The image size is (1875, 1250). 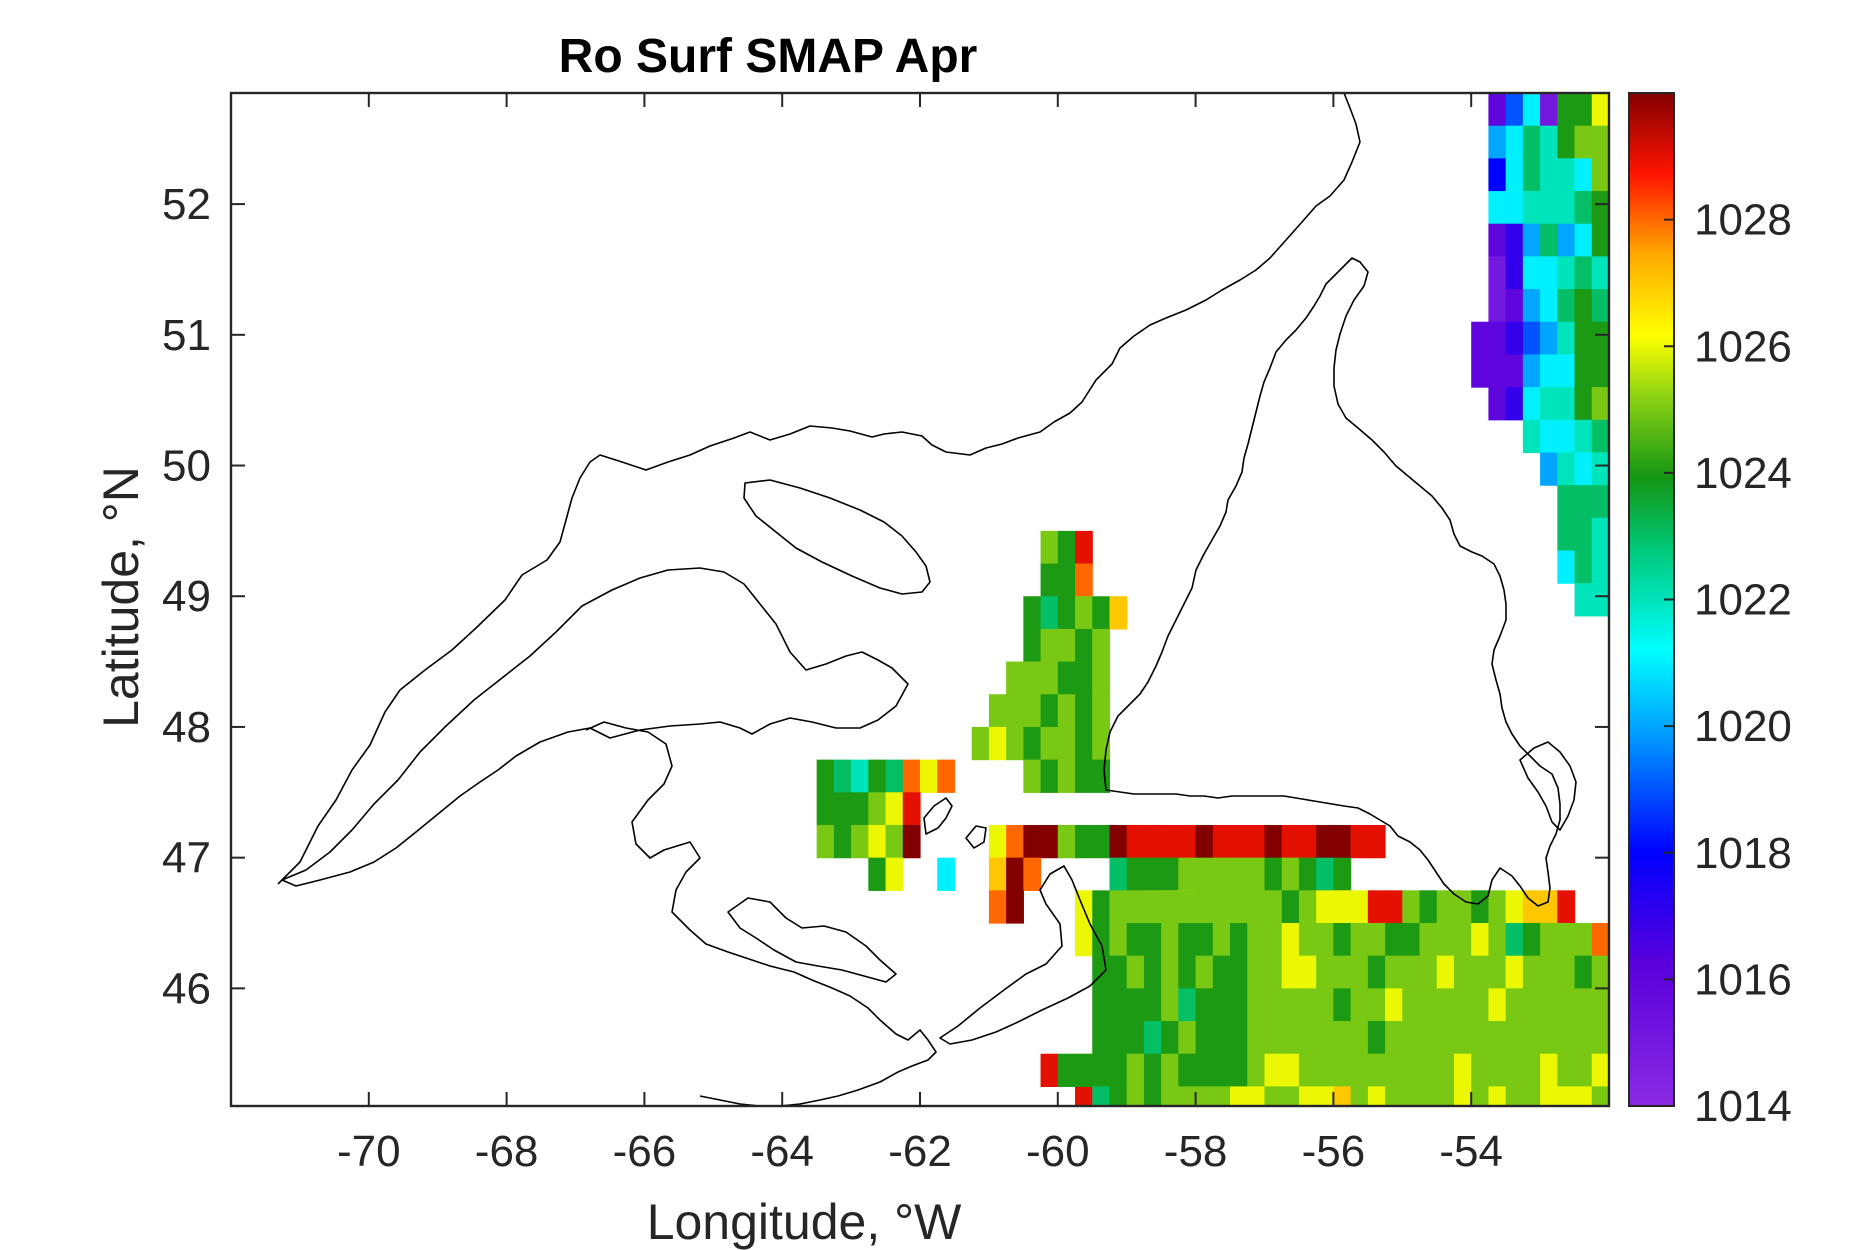 What do you see at coordinates (768, 56) in the screenshot?
I see `chart-title: Ro Surf SMAP Apr` at bounding box center [768, 56].